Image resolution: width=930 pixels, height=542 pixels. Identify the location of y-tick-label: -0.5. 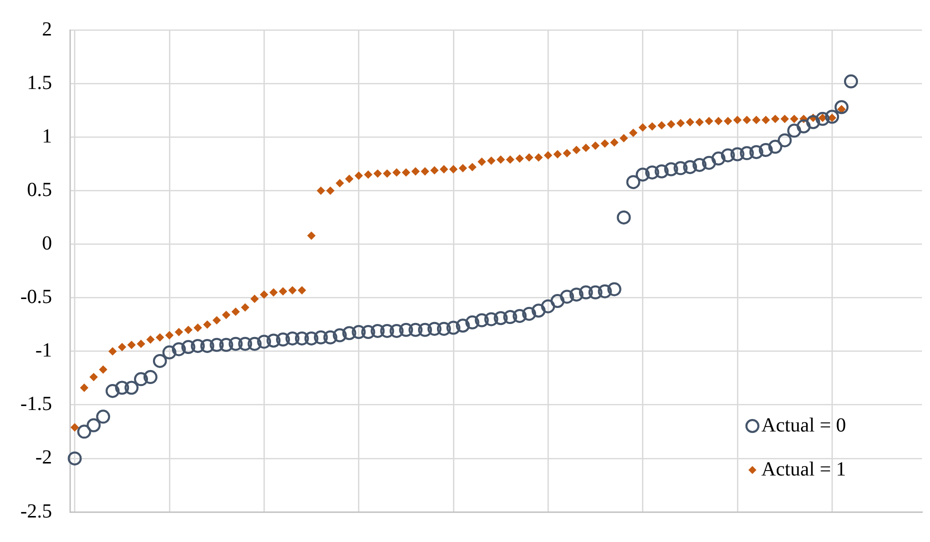
(36, 297).